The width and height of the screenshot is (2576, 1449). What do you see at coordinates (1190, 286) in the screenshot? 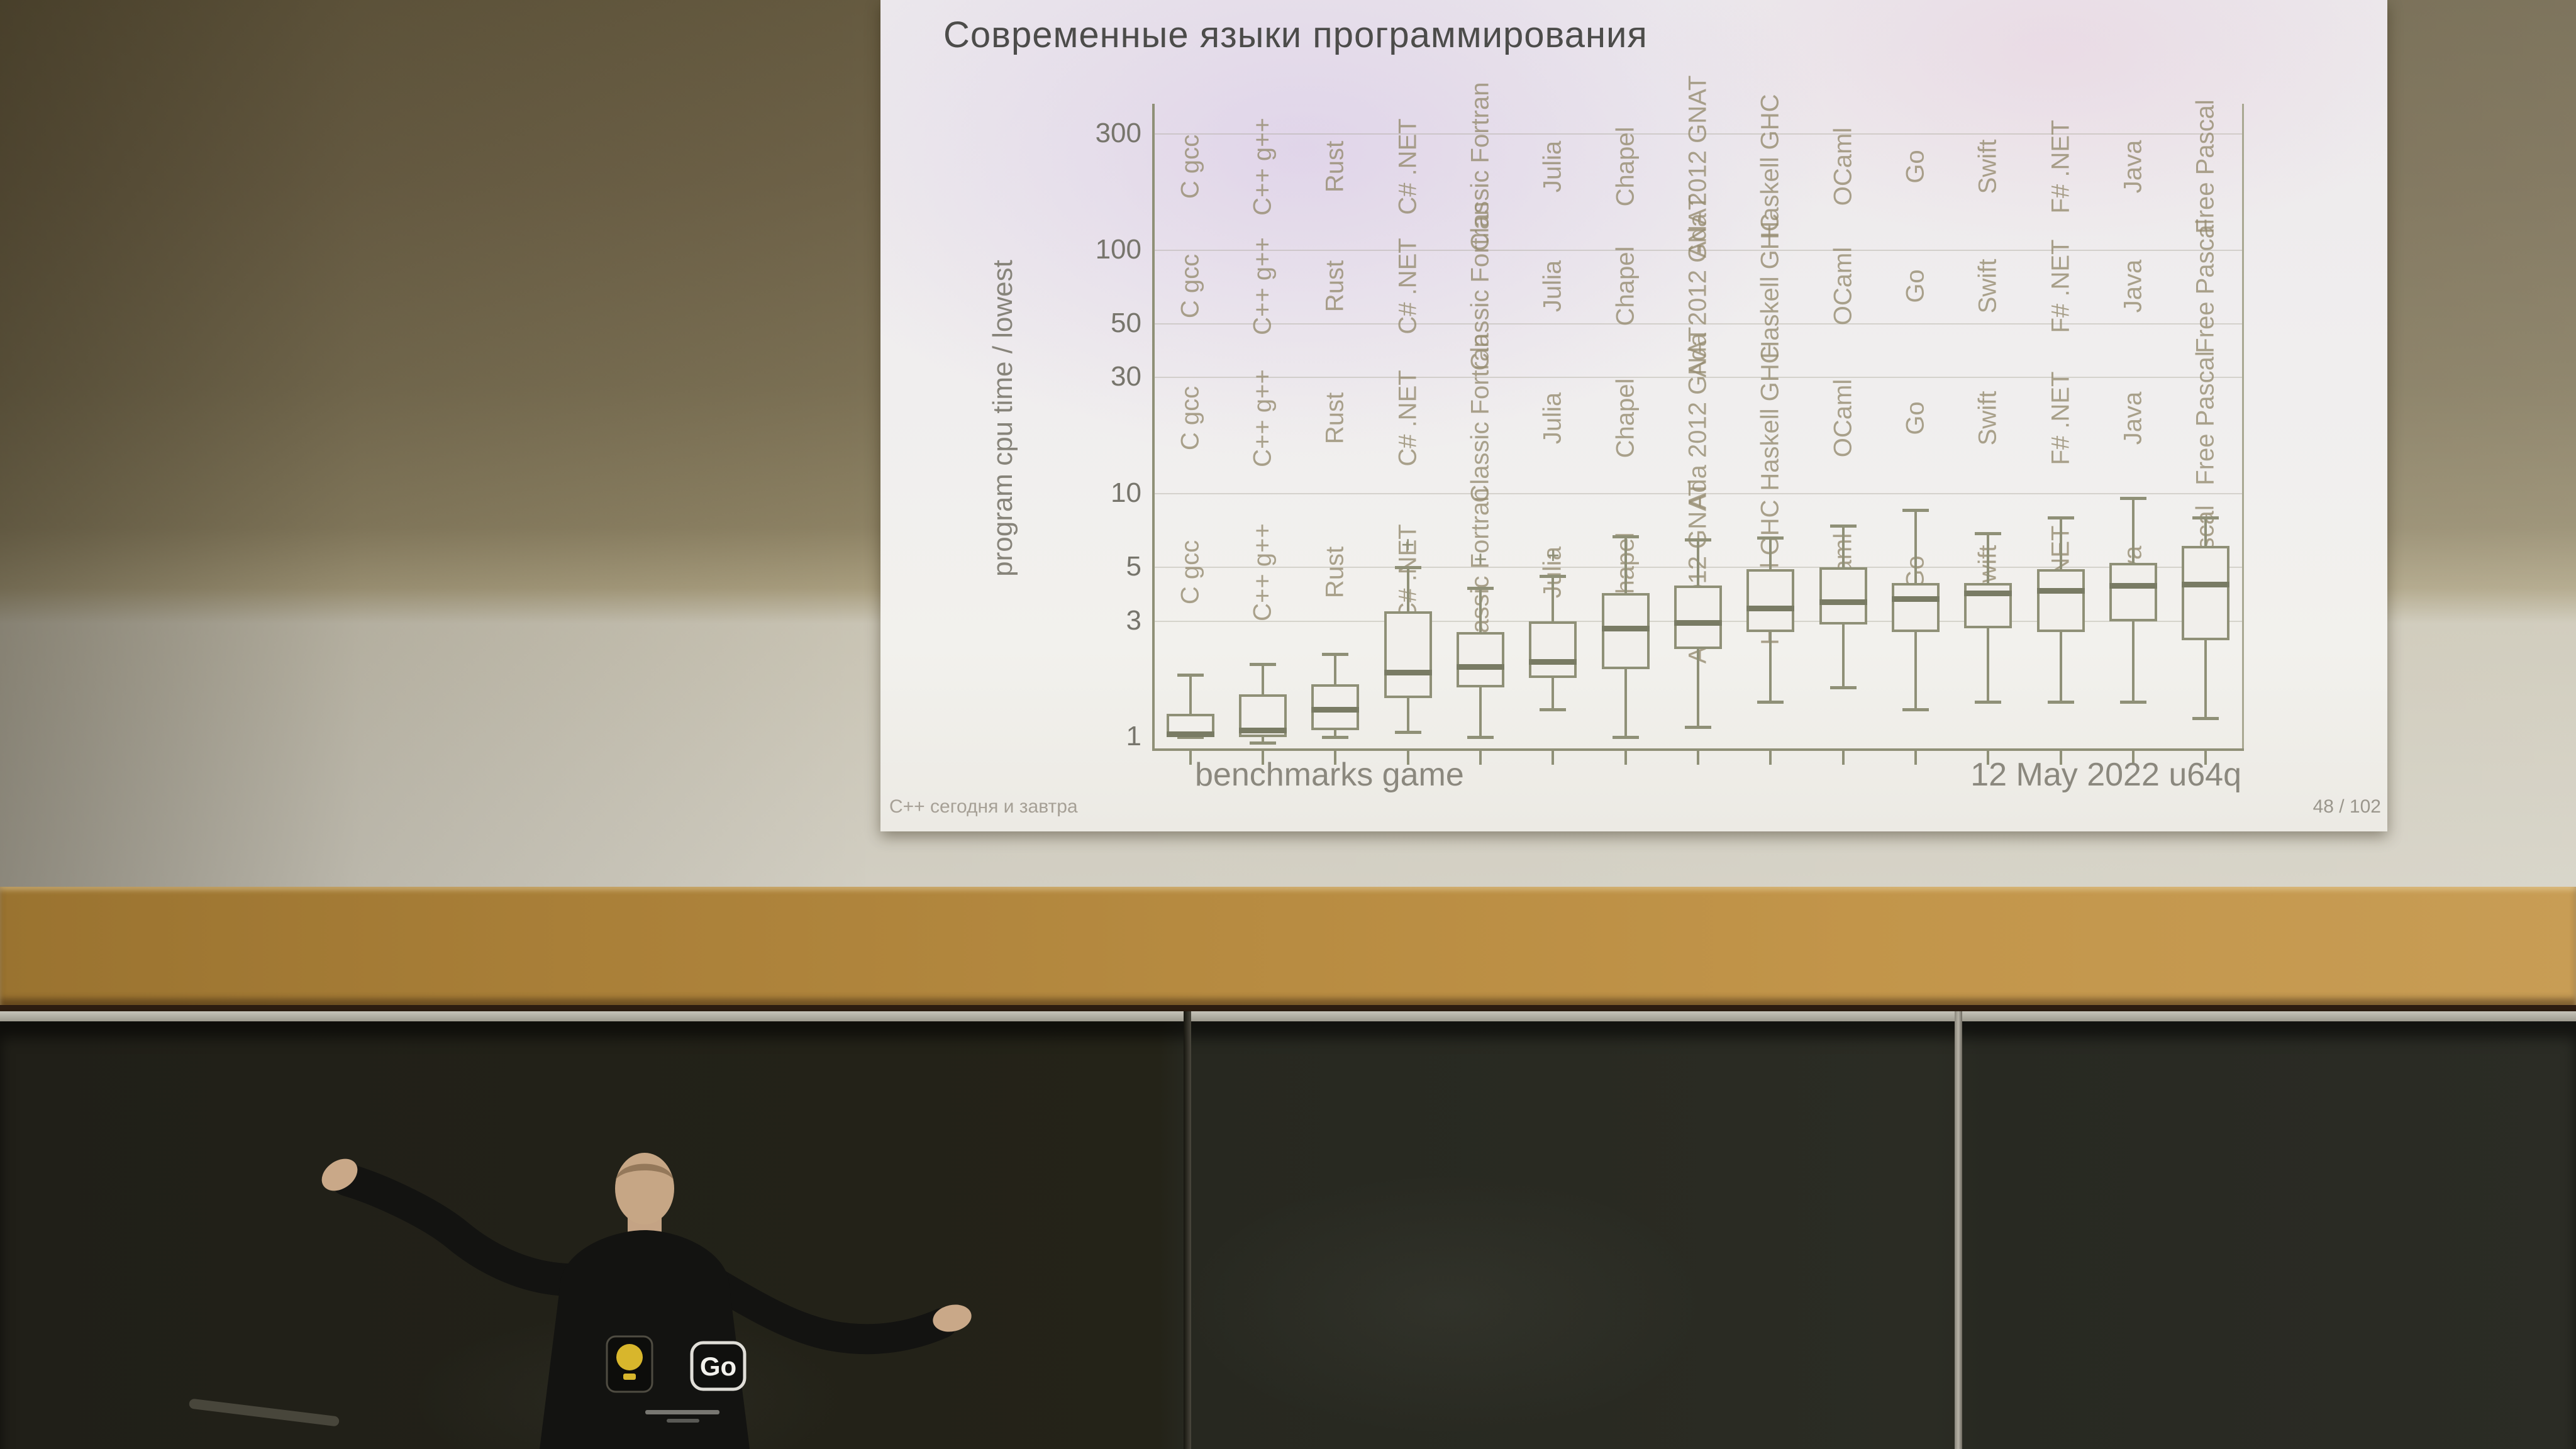
I see `column-label-1-row-2: C gcc` at bounding box center [1190, 286].